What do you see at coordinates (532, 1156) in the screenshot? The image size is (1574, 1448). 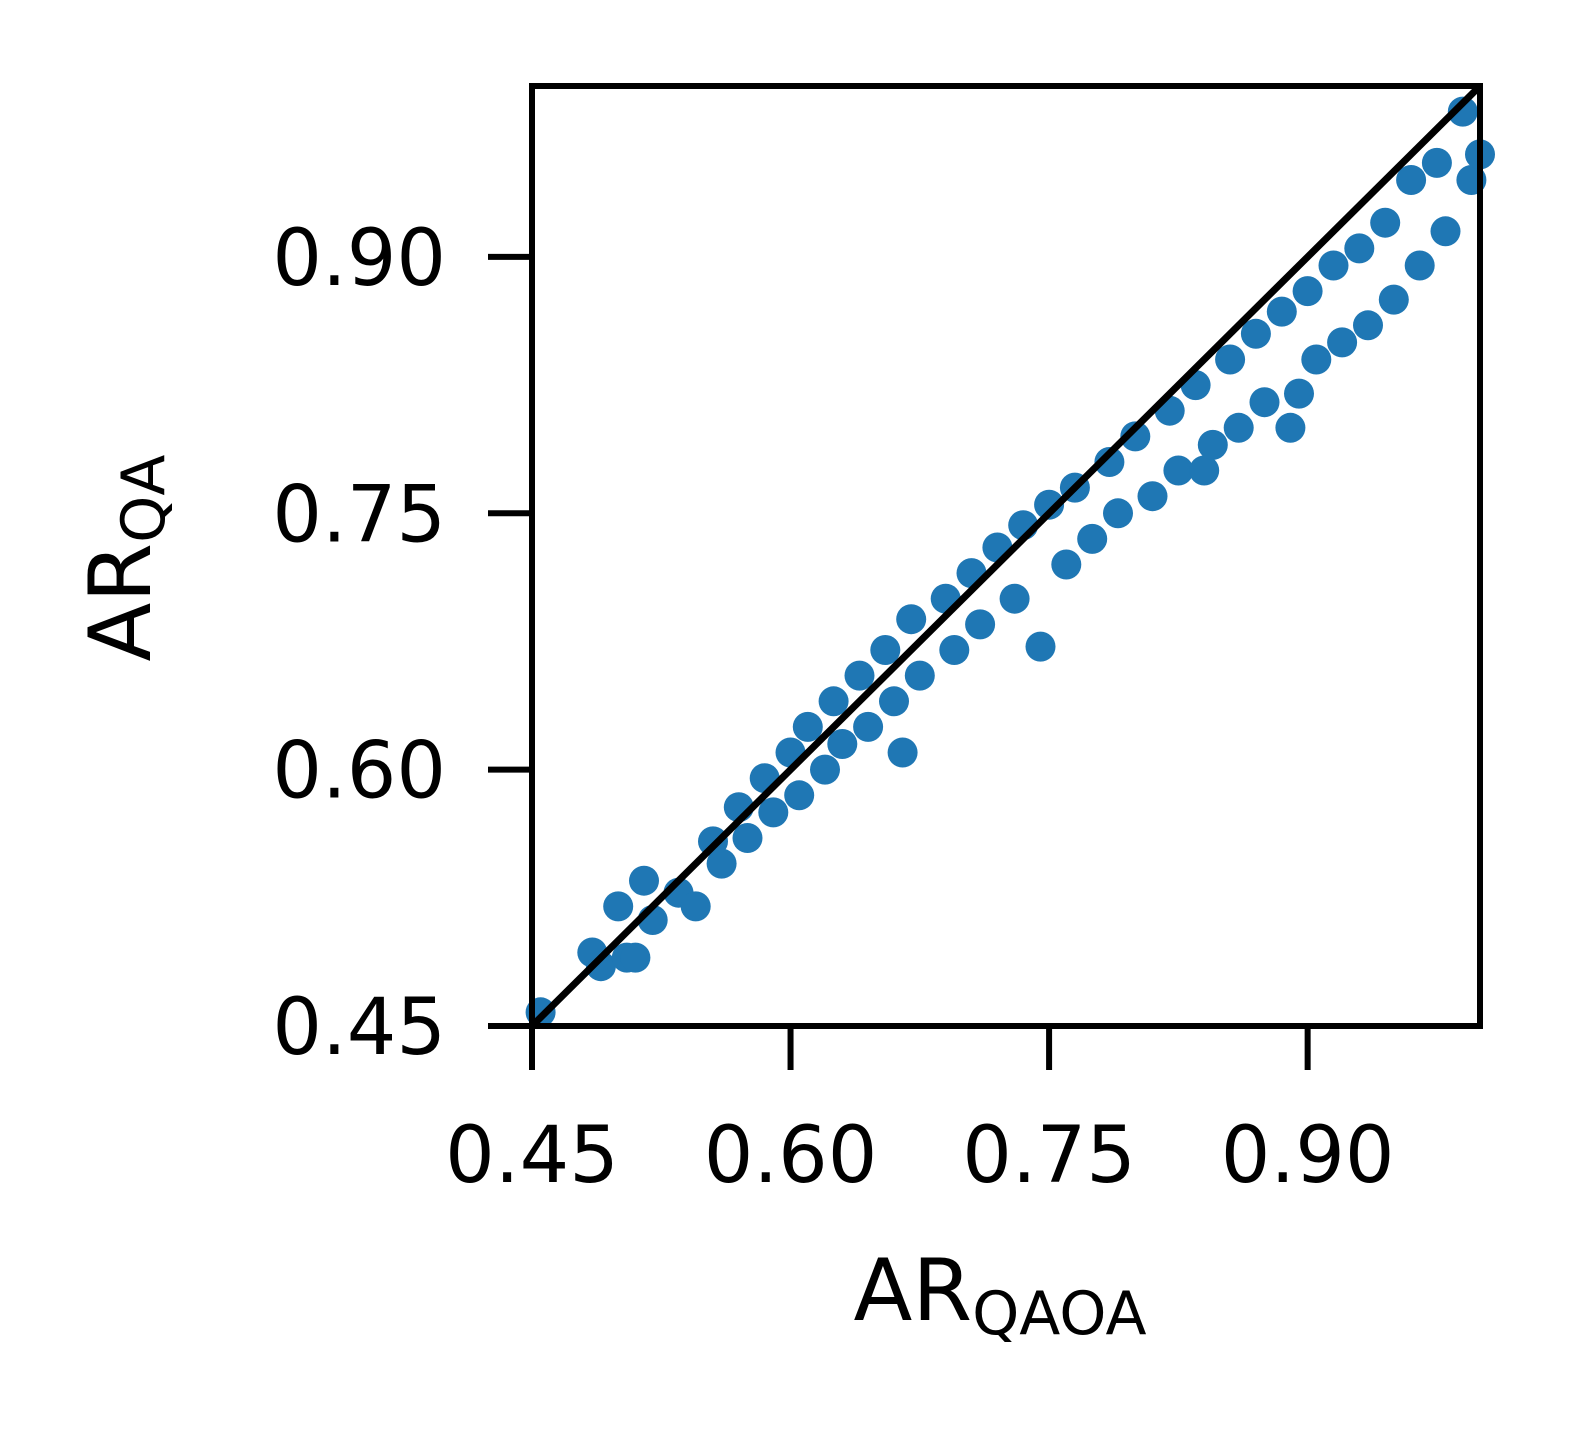 I see `x-tick-label: 0.45` at bounding box center [532, 1156].